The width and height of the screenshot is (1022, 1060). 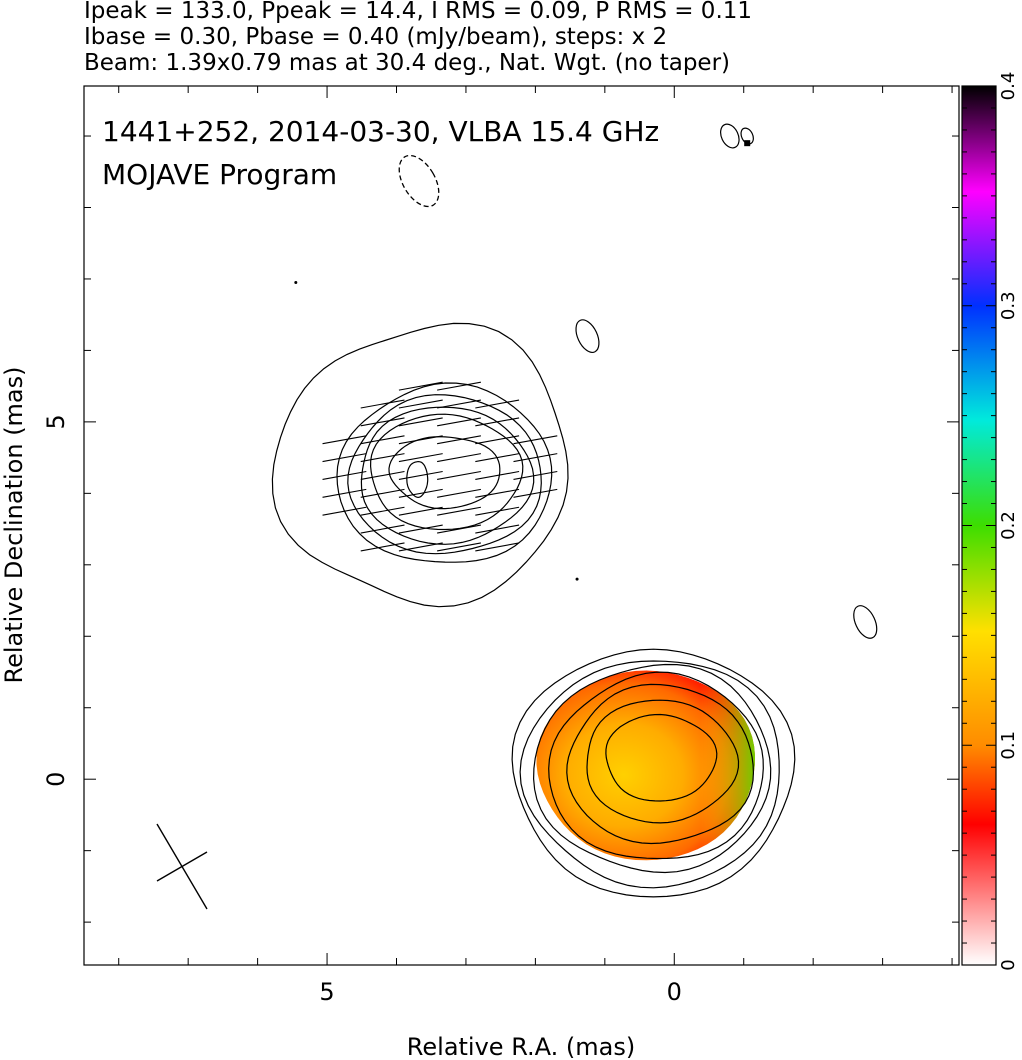 I want to click on colorbar-tick-label: 0.4, so click(x=1008, y=86).